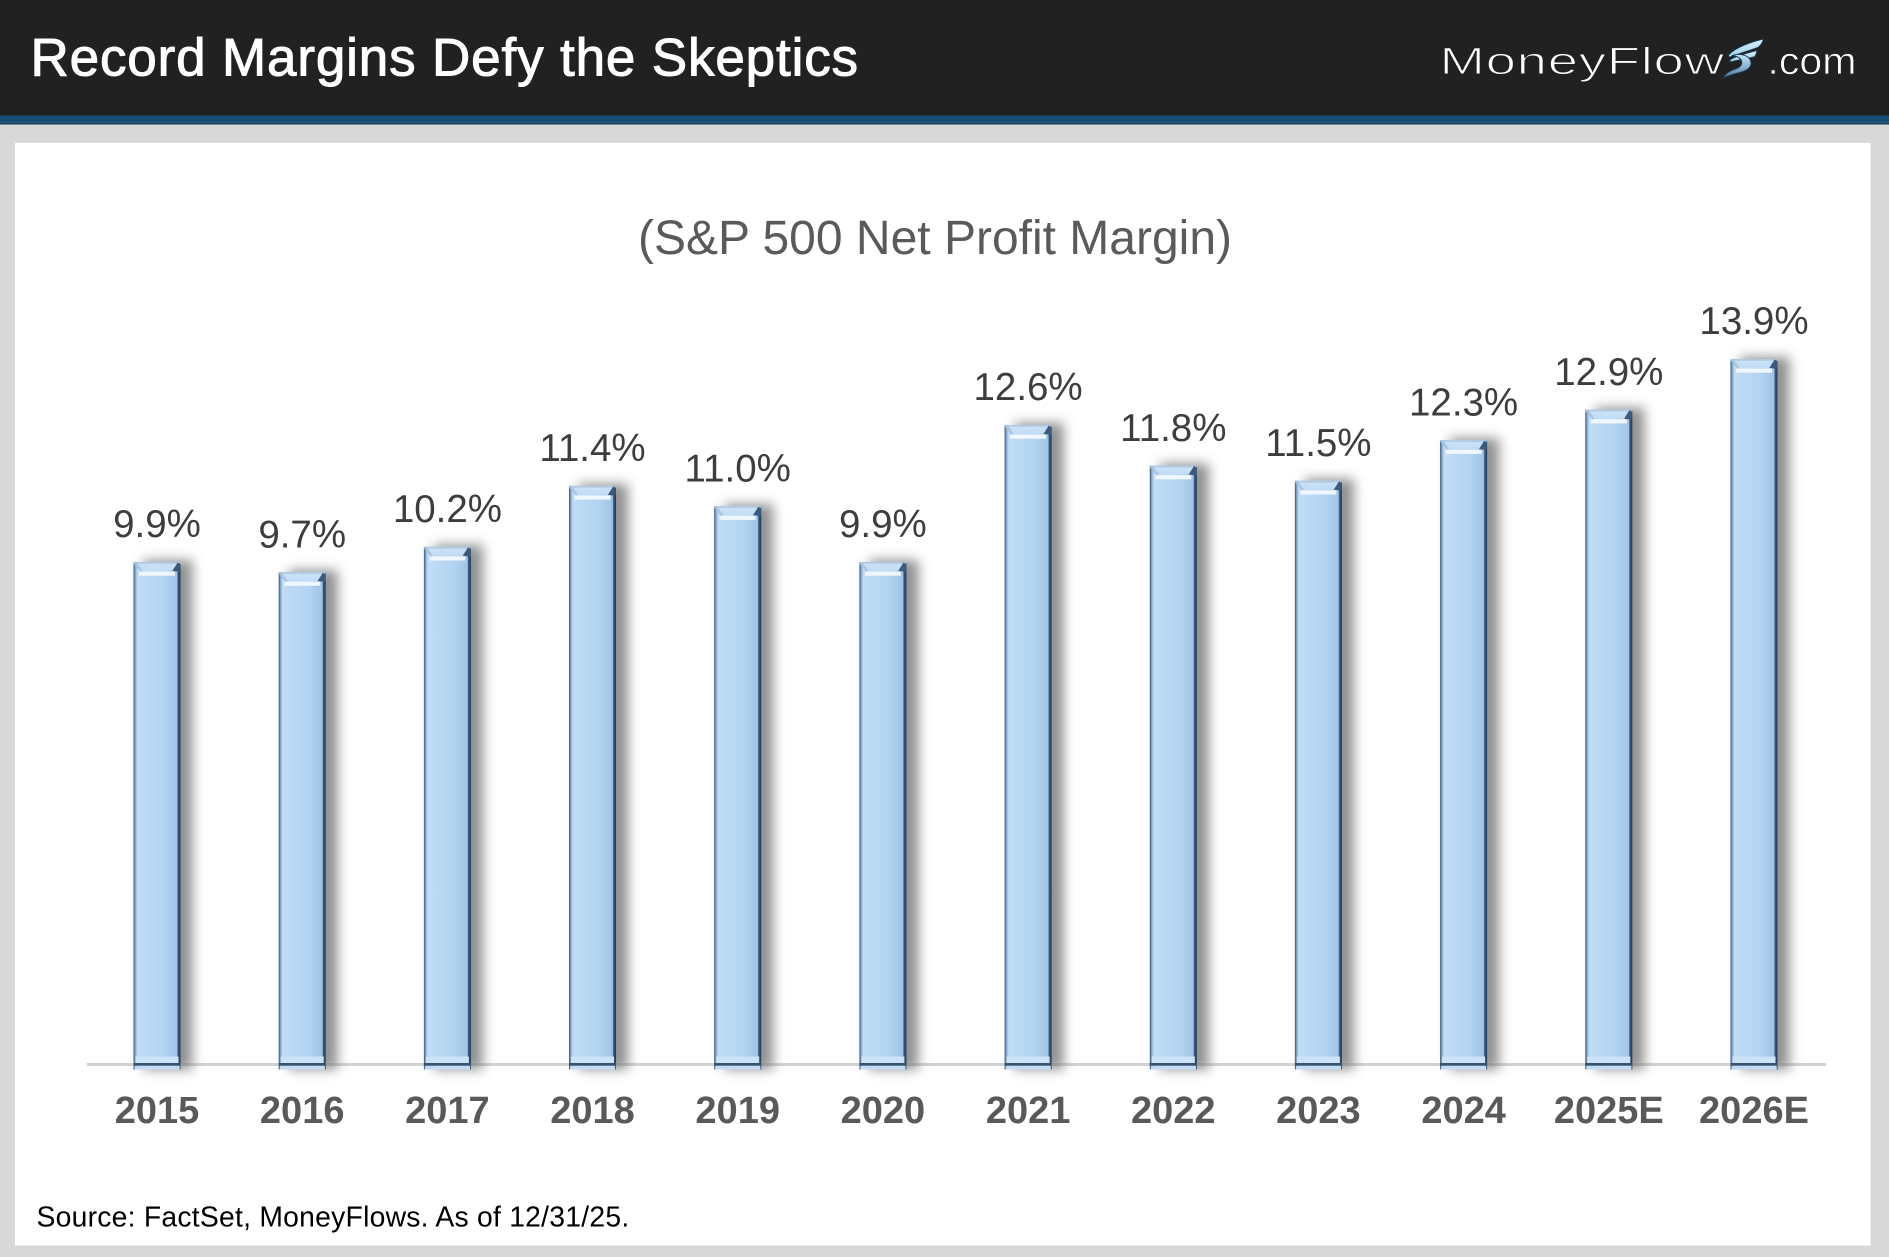 The height and width of the screenshot is (1257, 1889). What do you see at coordinates (447, 1111) in the screenshot?
I see `svg-text: 2017` at bounding box center [447, 1111].